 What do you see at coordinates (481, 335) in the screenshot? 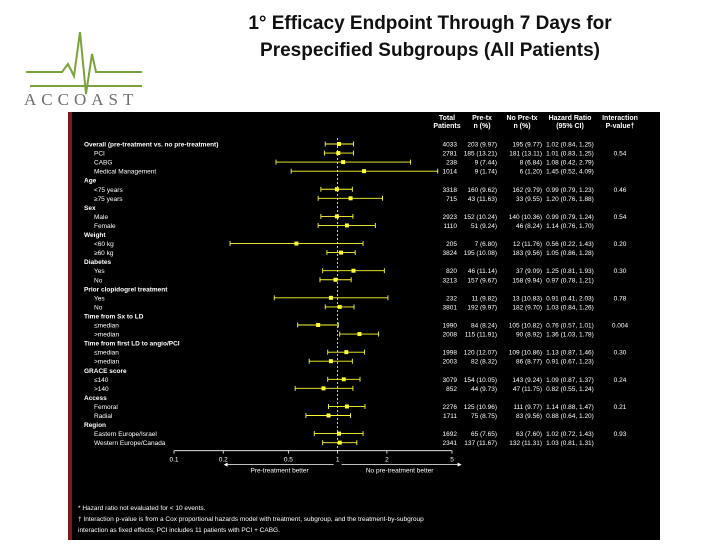
I see `row-pre-21: 115 (11.91)` at bounding box center [481, 335].